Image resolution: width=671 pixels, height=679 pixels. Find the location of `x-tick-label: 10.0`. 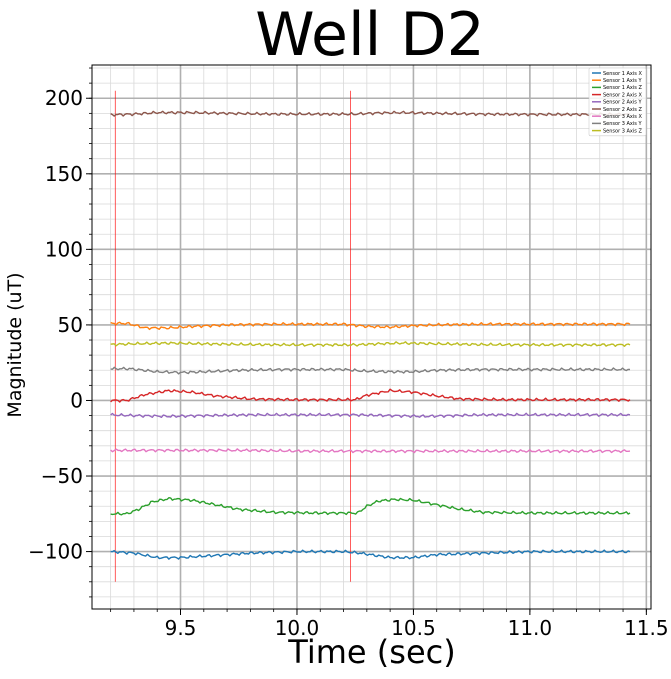

x-tick-label: 10.0 is located at coordinates (297, 628).